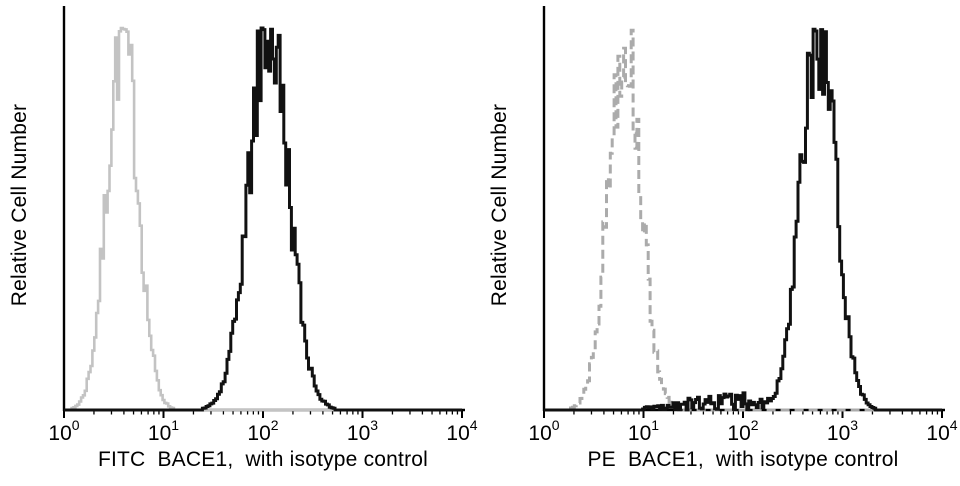  I want to click on x-axis-label-fitc: FITC BACE1, with isotype control, so click(263, 459).